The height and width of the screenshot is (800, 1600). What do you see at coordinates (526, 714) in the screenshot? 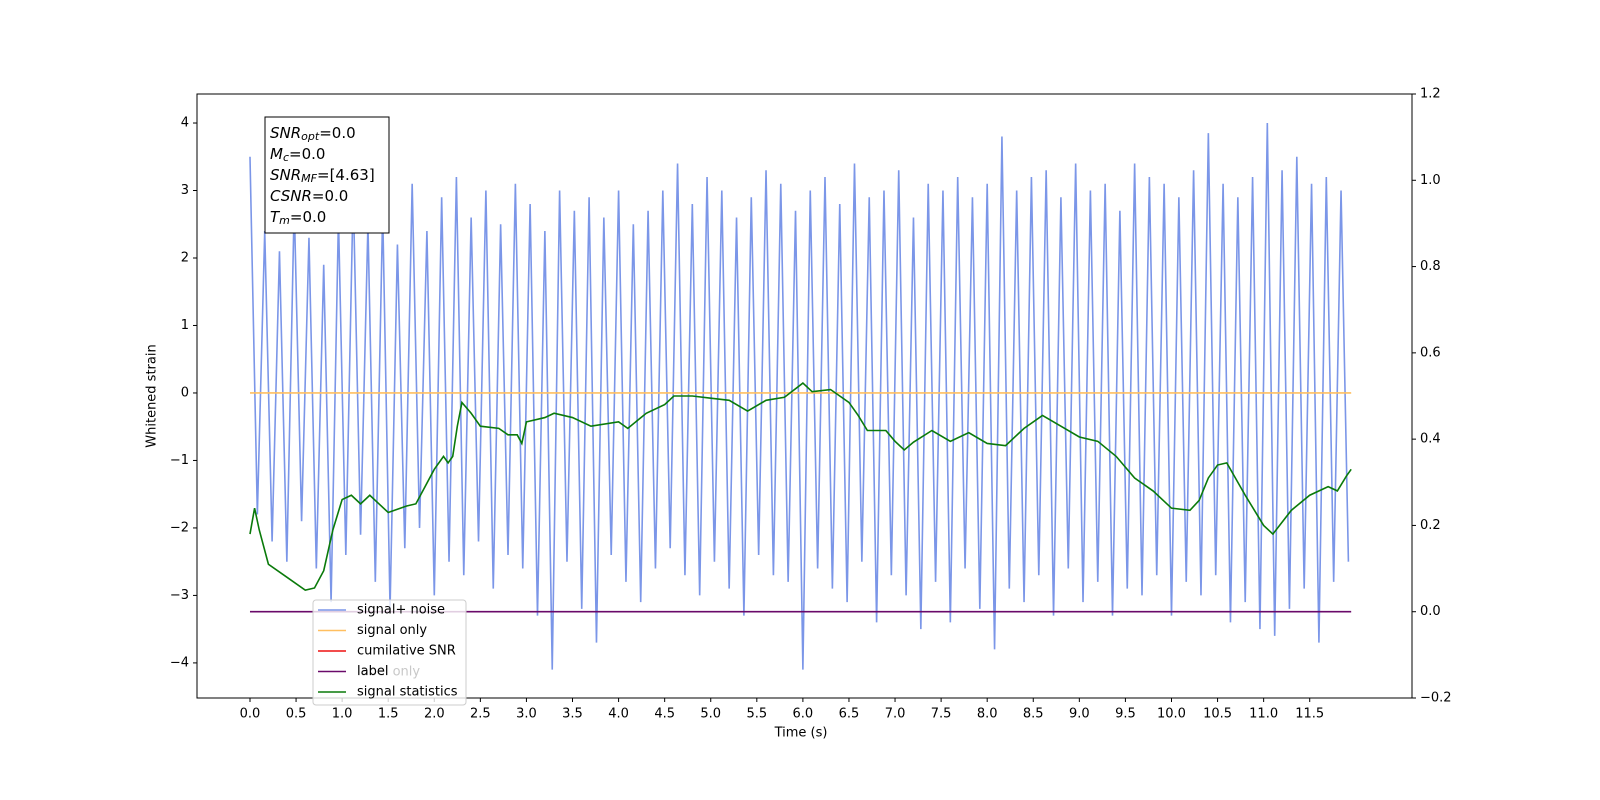
I see `x-tick-label: 3.0` at bounding box center [526, 714].